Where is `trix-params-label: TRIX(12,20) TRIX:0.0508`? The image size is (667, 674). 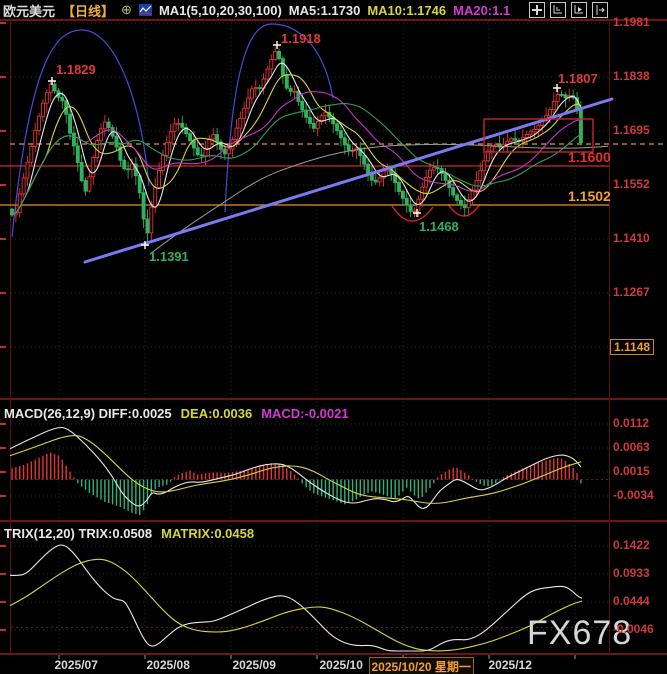
trix-params-label: TRIX(12,20) TRIX:0.0508 is located at coordinates (78, 533).